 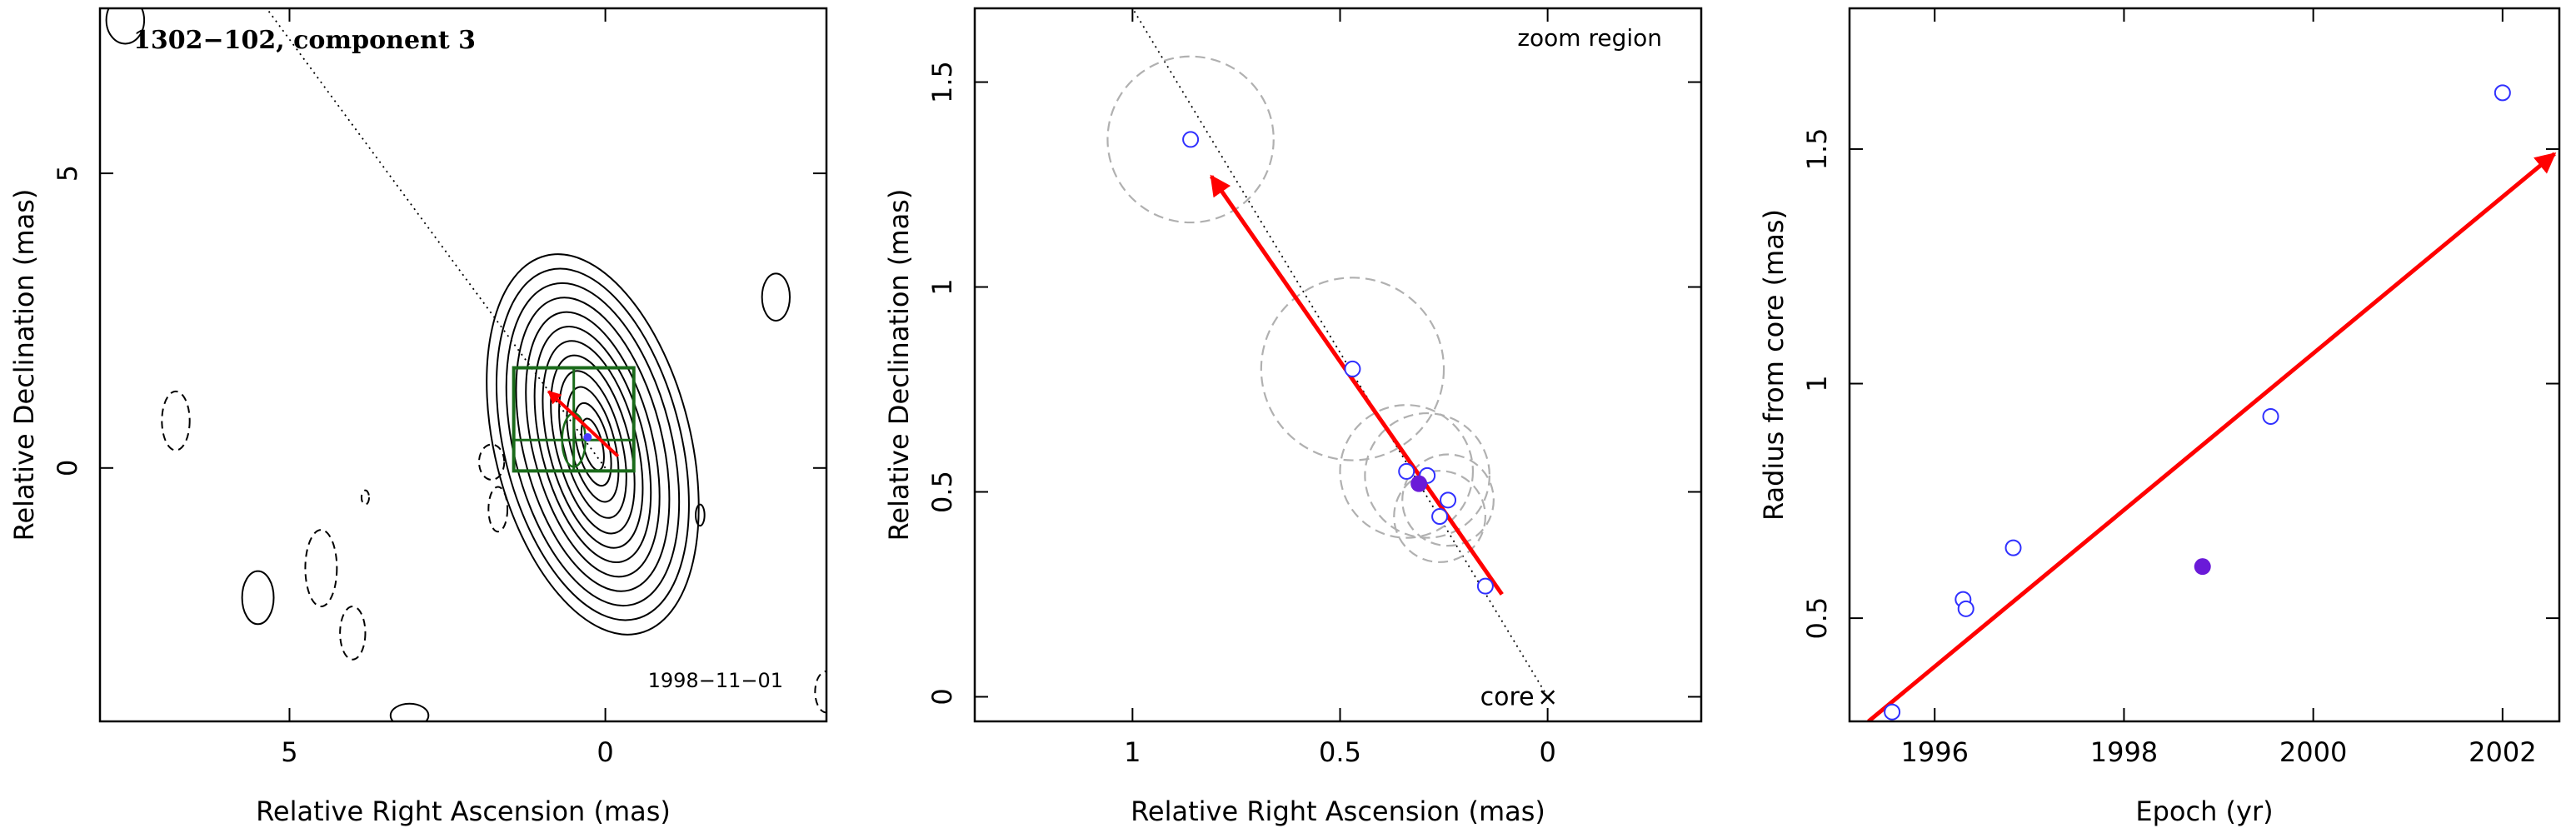 What do you see at coordinates (1340, 752) in the screenshot?
I see `x-tick-label: 0.5` at bounding box center [1340, 752].